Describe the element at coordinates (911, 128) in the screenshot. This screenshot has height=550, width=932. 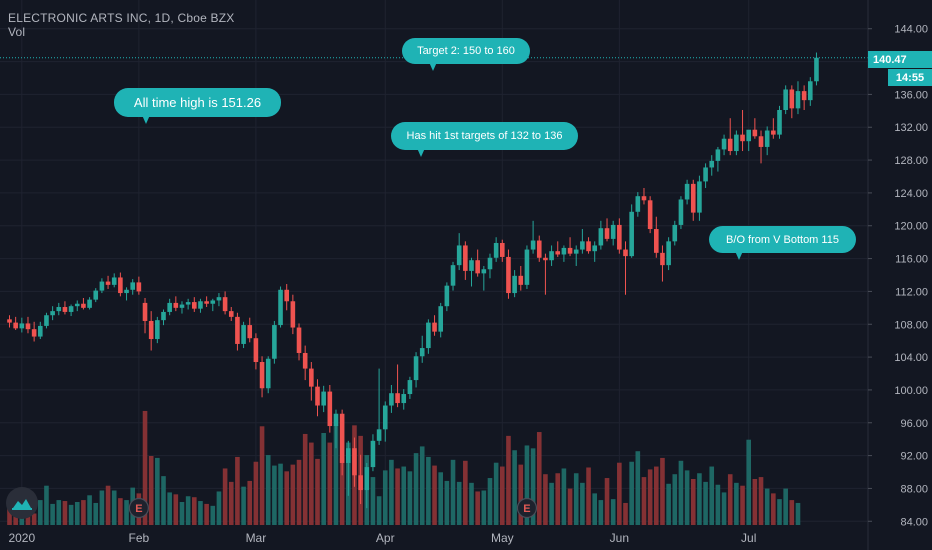
I see `price-tick-label: 132.00` at that location.